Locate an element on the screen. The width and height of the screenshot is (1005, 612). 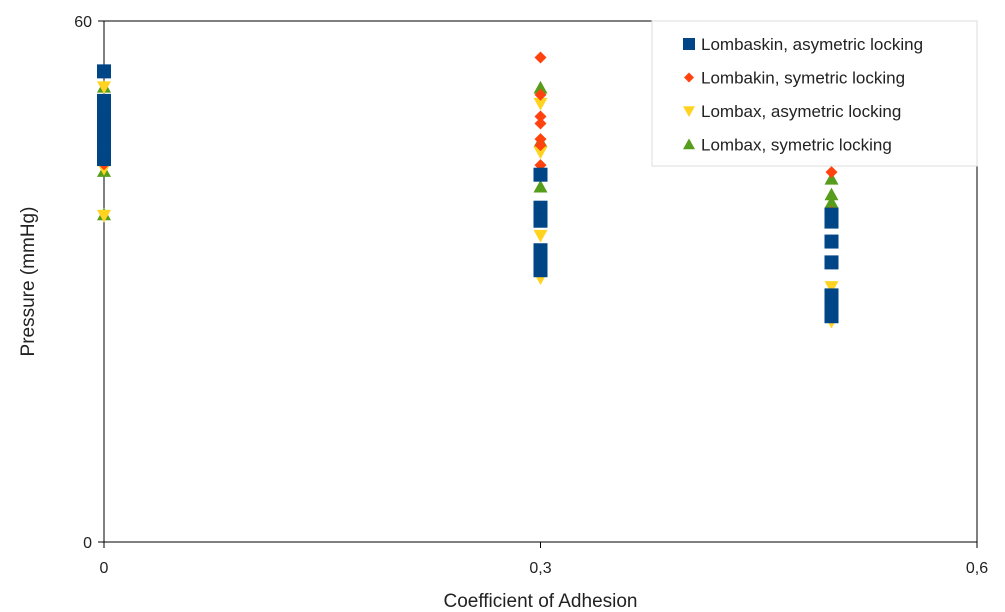
legend-label: Lombaskin, asymetric locking is located at coordinates (812, 44).